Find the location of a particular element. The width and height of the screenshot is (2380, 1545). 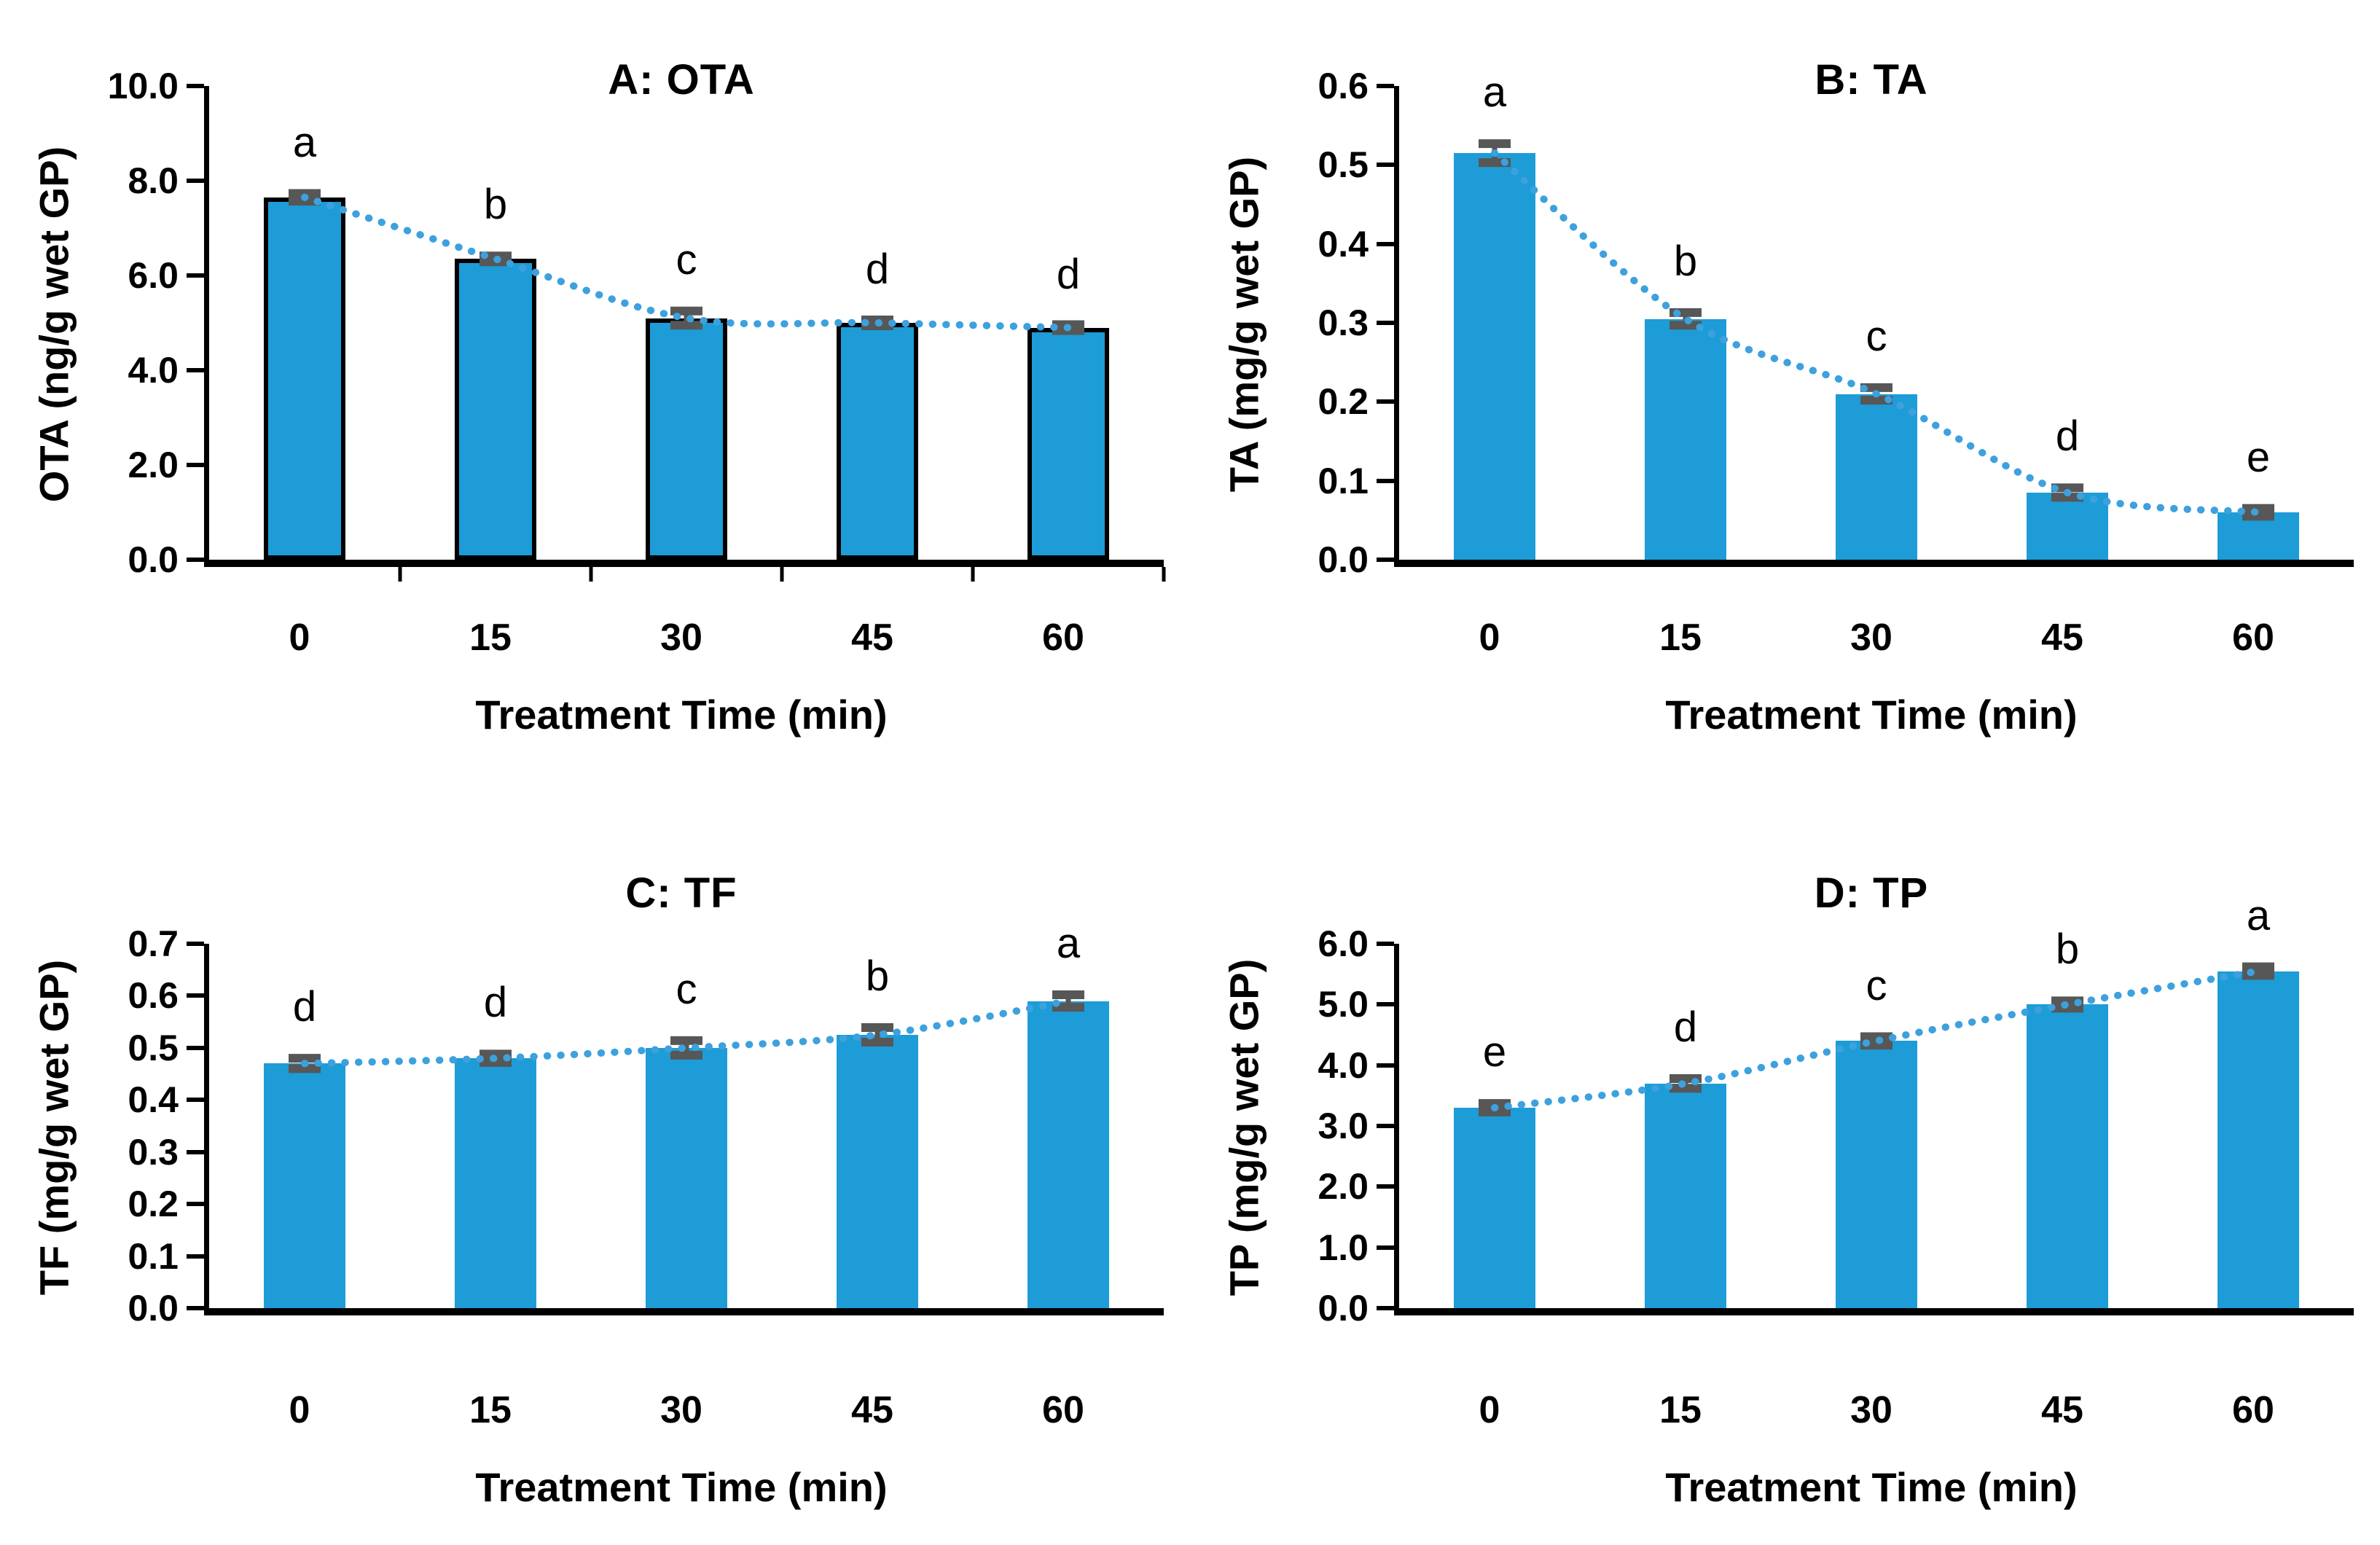

plot-area: 6.0 5.0 4.0 3.0 2.0 1.0 0.0 e d c b a is located at coordinates (1836, 1109).